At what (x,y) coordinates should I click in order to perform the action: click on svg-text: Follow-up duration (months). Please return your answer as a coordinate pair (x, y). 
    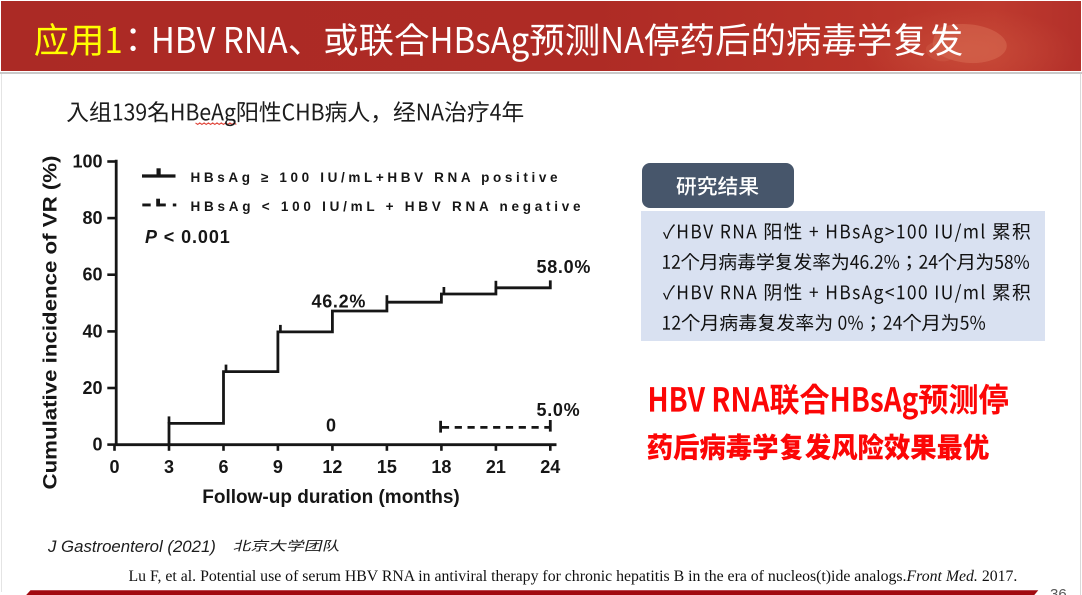
    Looking at the image, I should click on (331, 497).